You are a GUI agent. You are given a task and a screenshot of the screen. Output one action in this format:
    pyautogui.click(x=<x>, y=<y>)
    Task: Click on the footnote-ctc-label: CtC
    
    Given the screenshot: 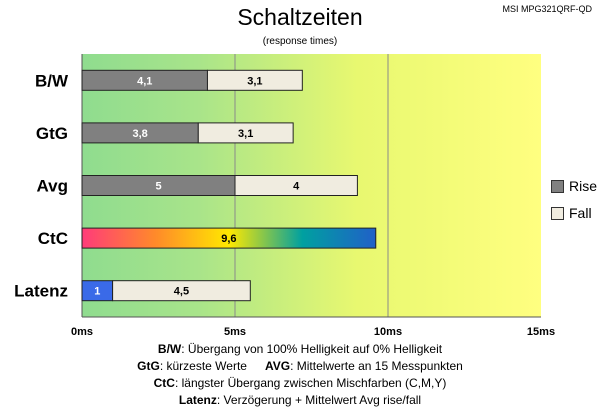 What is the action you would take?
    pyautogui.click(x=164, y=383)
    